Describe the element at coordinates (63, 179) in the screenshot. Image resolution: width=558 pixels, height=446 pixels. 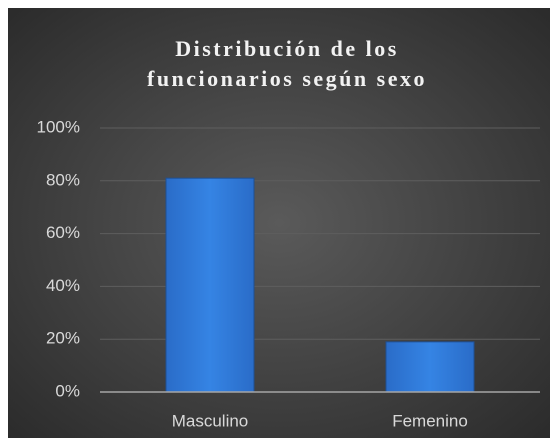
I see `y-tick-label: 80%` at that location.